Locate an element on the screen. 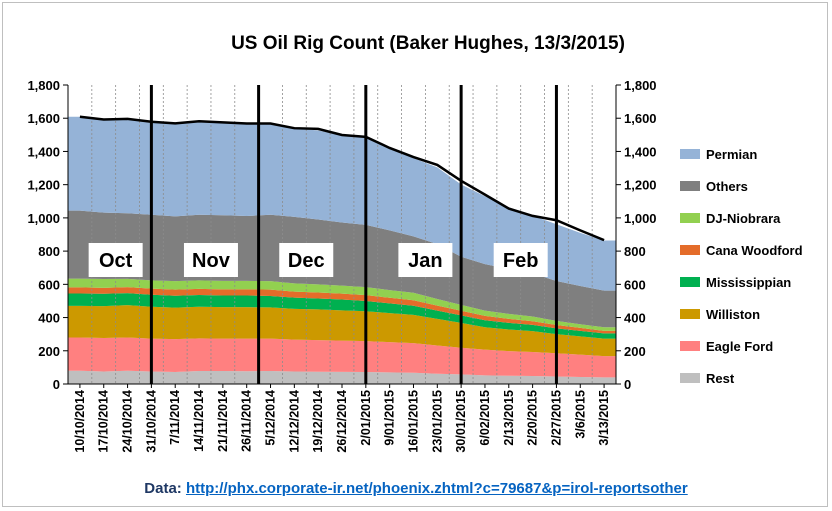  x-tick-label: 2/13/2015 is located at coordinates (509, 418).